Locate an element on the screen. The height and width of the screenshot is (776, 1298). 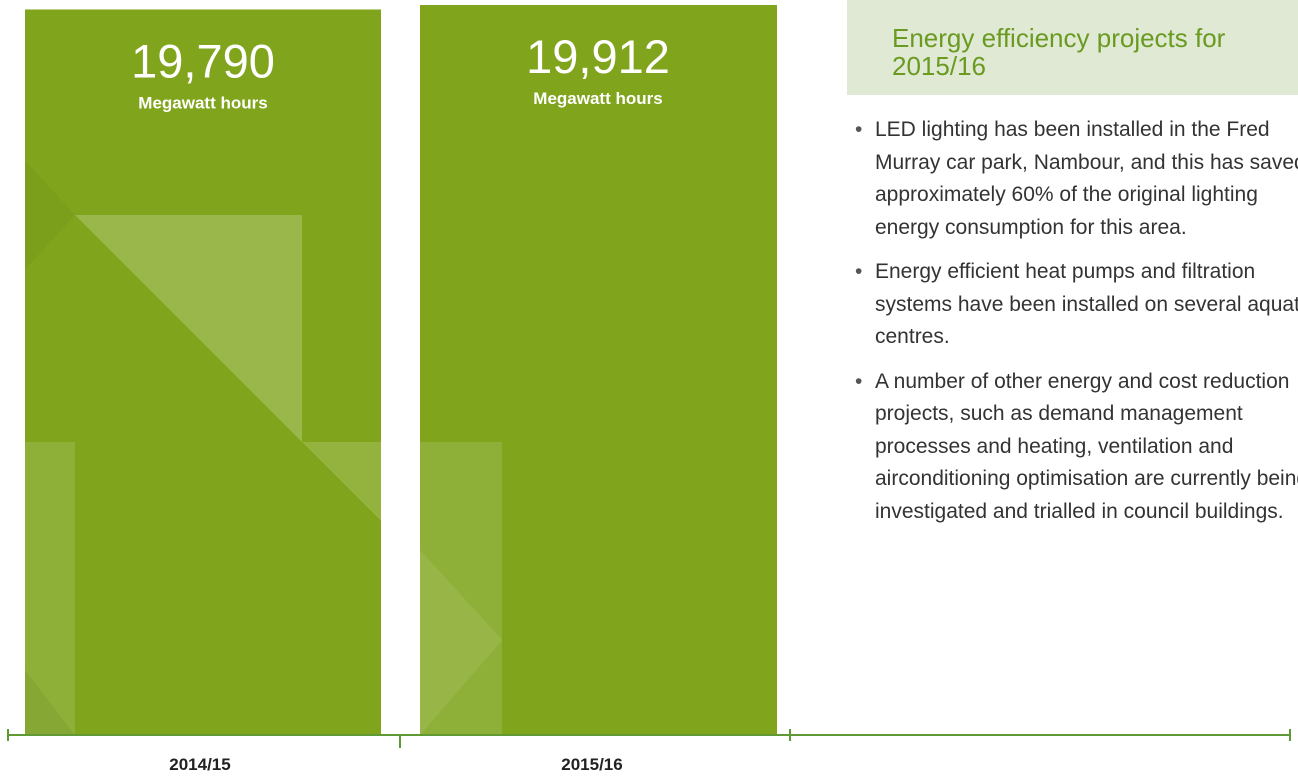
value-label: 19,912 is located at coordinates (598, 56).